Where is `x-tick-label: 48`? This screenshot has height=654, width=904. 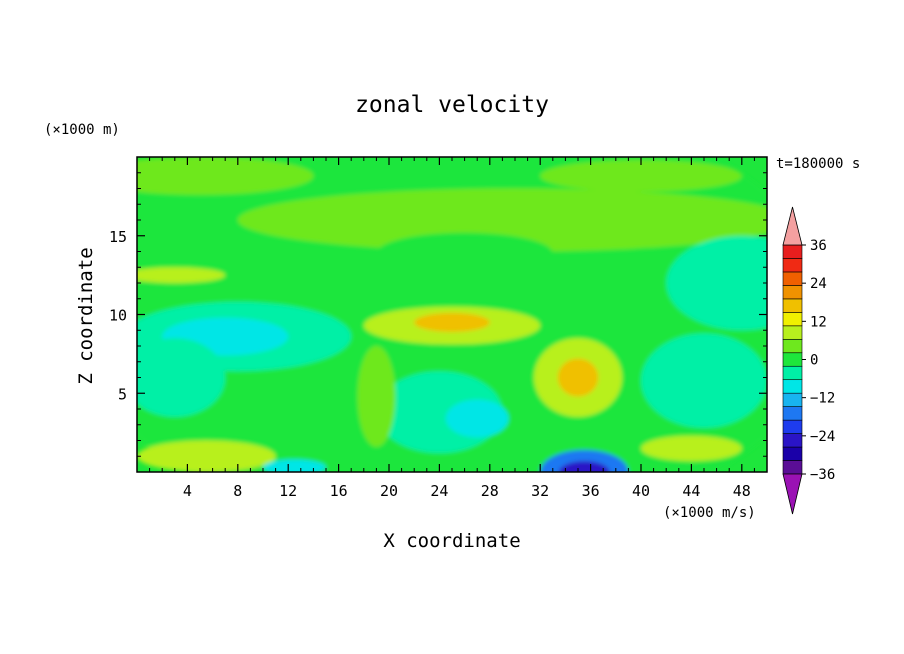
x-tick-label: 48 is located at coordinates (742, 491).